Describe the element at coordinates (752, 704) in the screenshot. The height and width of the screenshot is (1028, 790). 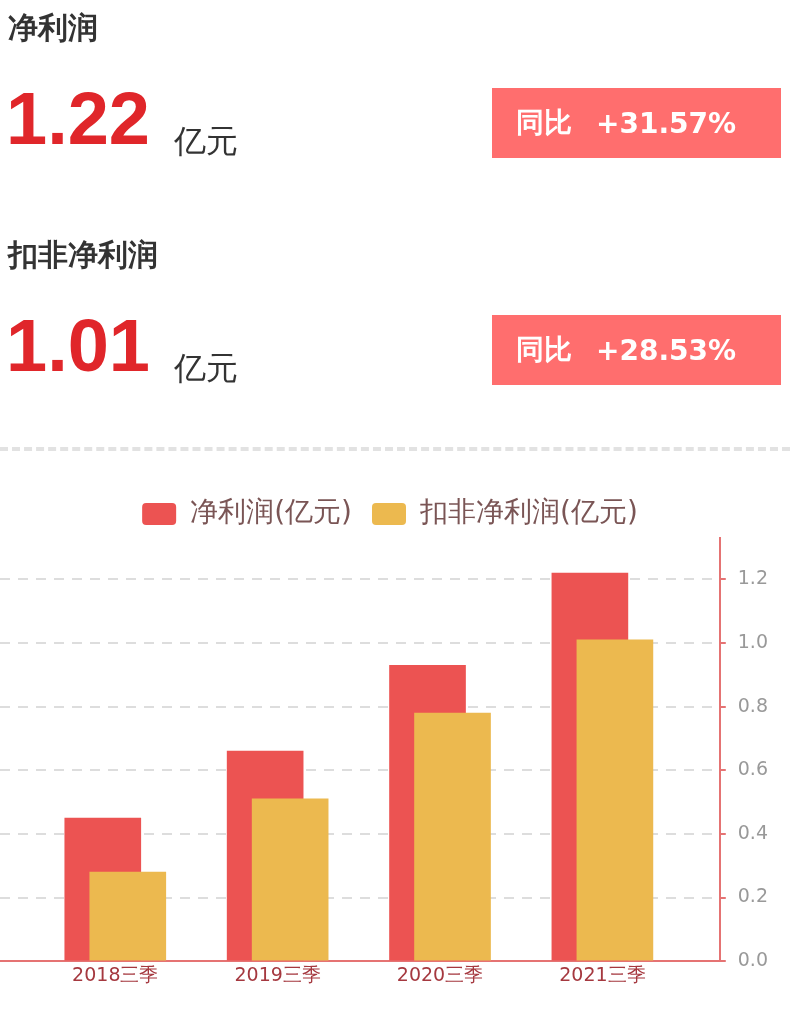
I see `y-tick-label: 0.8` at that location.